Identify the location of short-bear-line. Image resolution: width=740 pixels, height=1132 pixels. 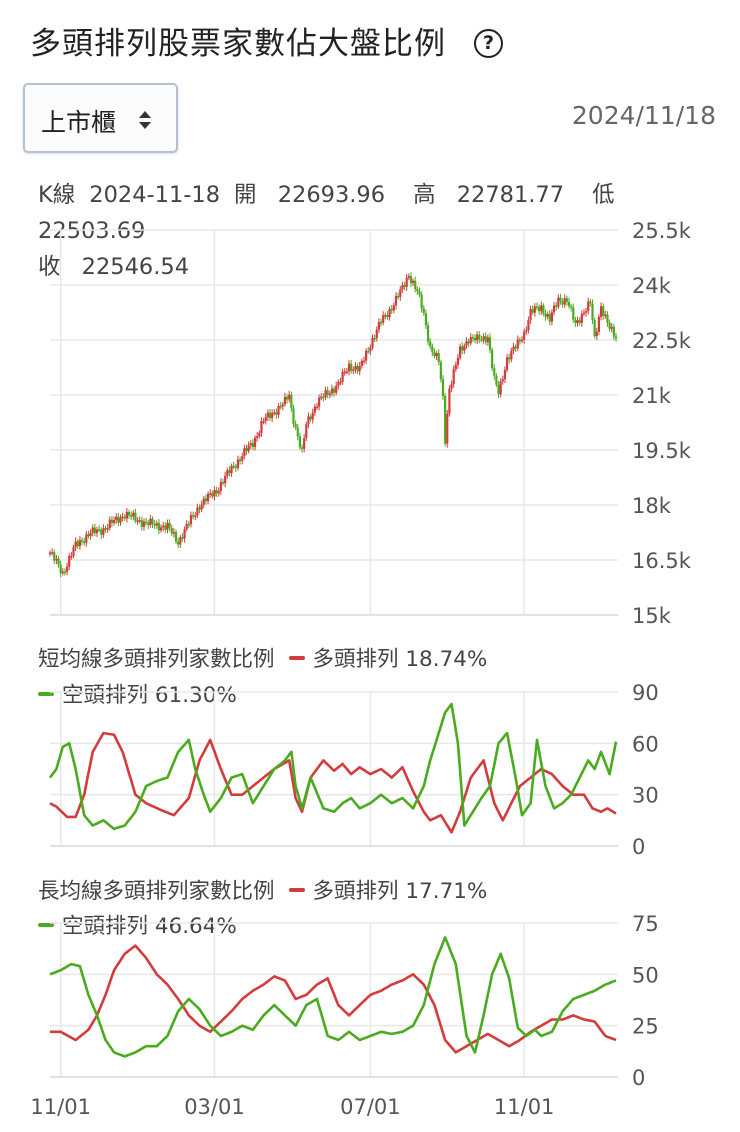
(333, 766).